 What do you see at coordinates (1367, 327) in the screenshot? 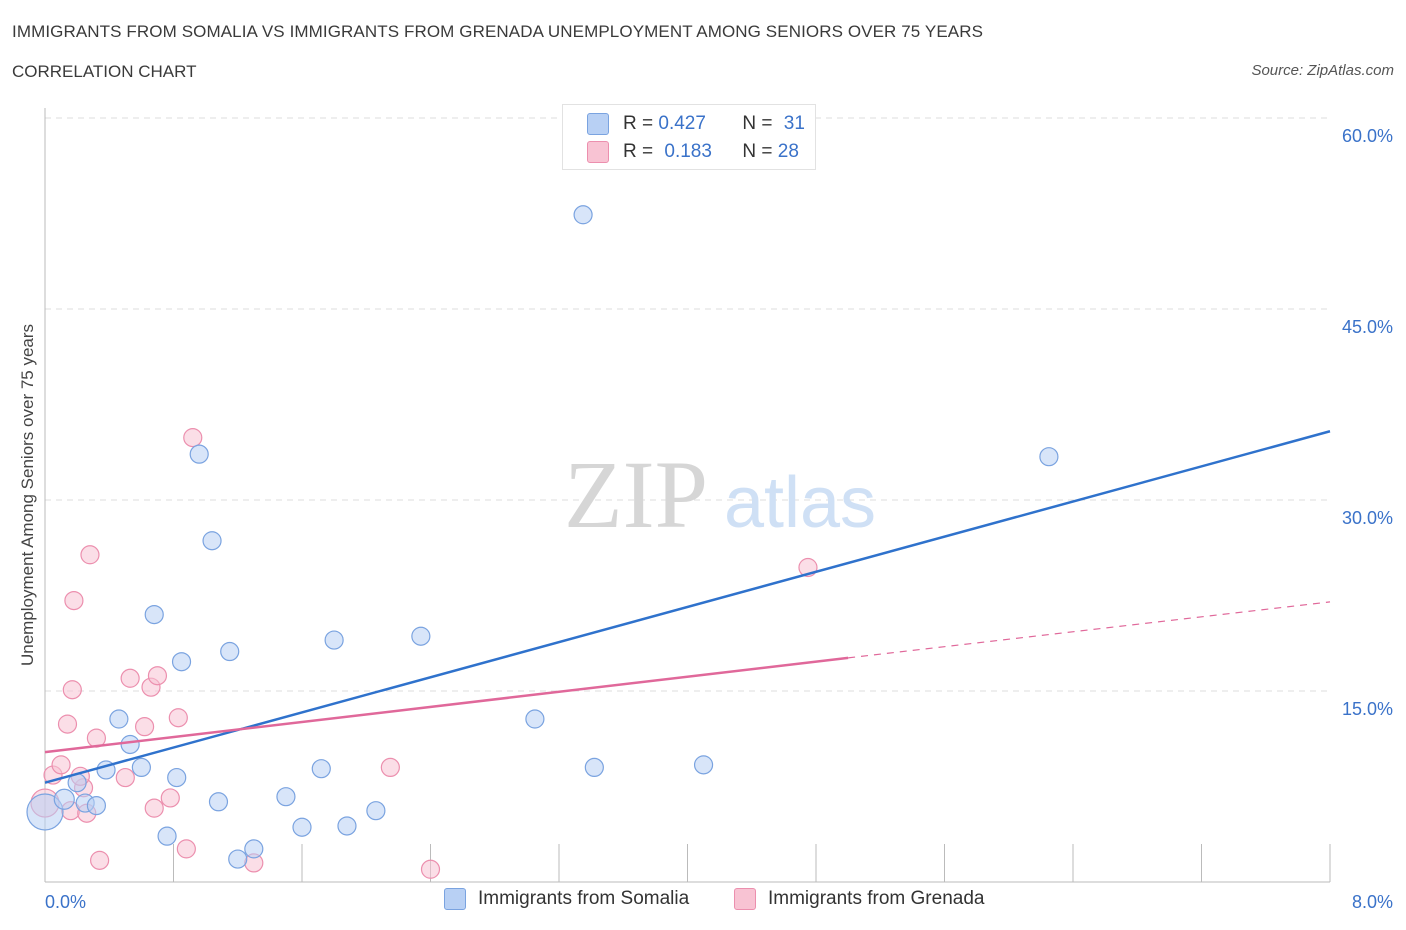
I see `y-tick-label: 45.0%` at bounding box center [1367, 327].